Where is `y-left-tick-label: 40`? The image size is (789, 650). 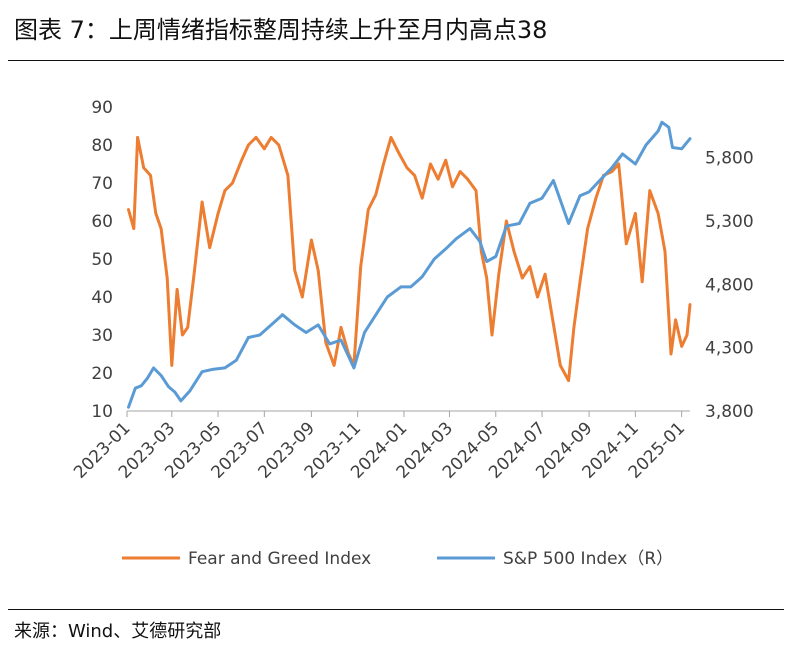
y-left-tick-label: 40 is located at coordinates (102, 298).